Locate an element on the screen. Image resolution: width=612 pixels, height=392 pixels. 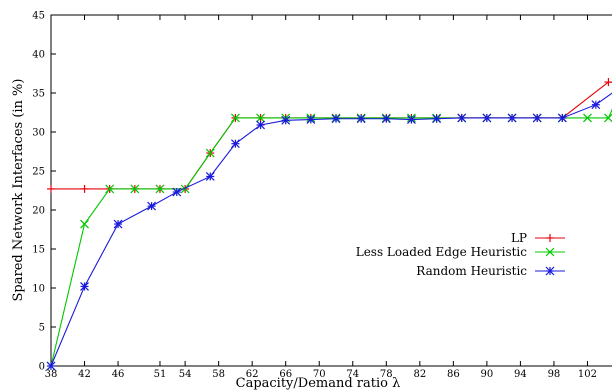
x-tick-label: 90 is located at coordinates (487, 374).